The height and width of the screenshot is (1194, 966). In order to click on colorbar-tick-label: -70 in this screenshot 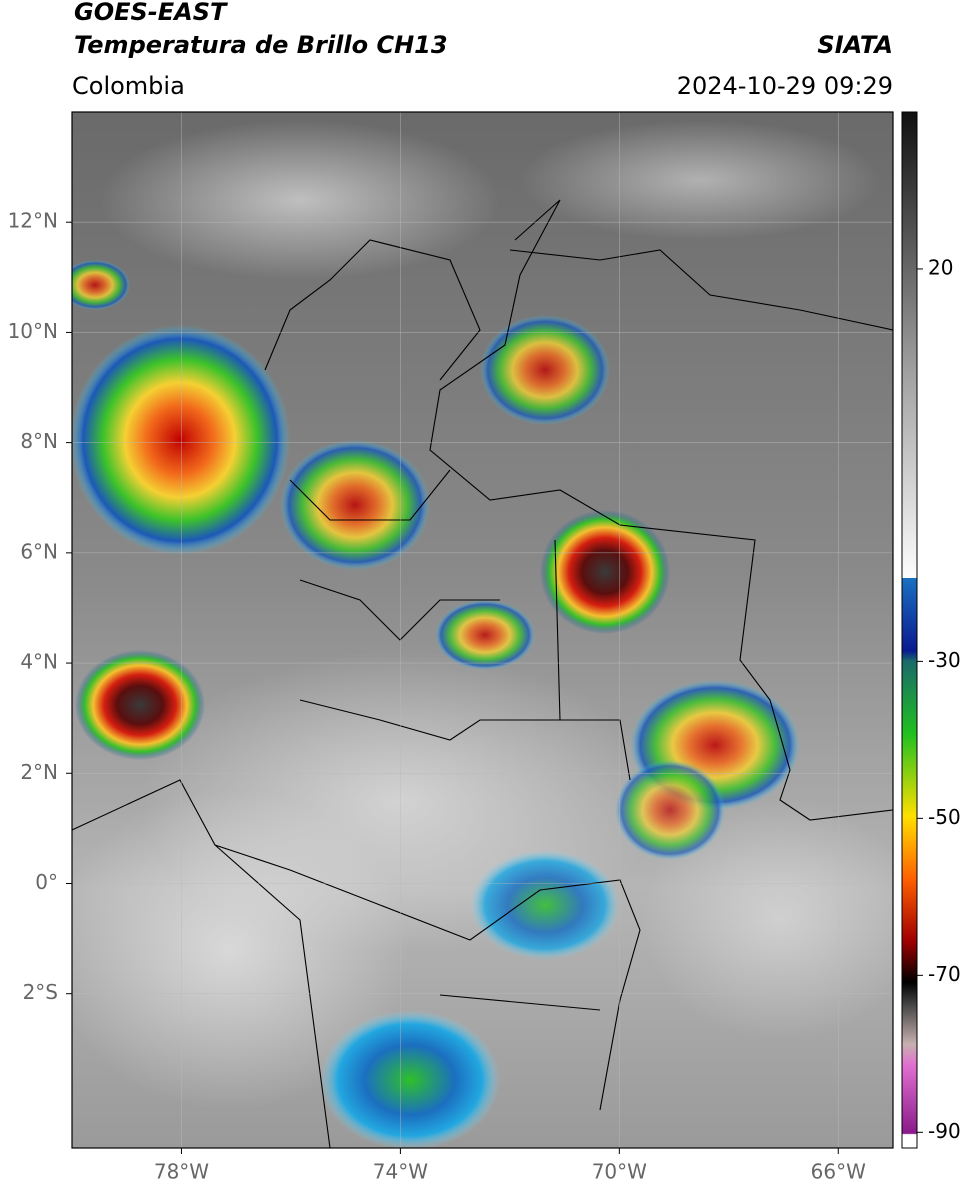, I will do `click(944, 974)`.